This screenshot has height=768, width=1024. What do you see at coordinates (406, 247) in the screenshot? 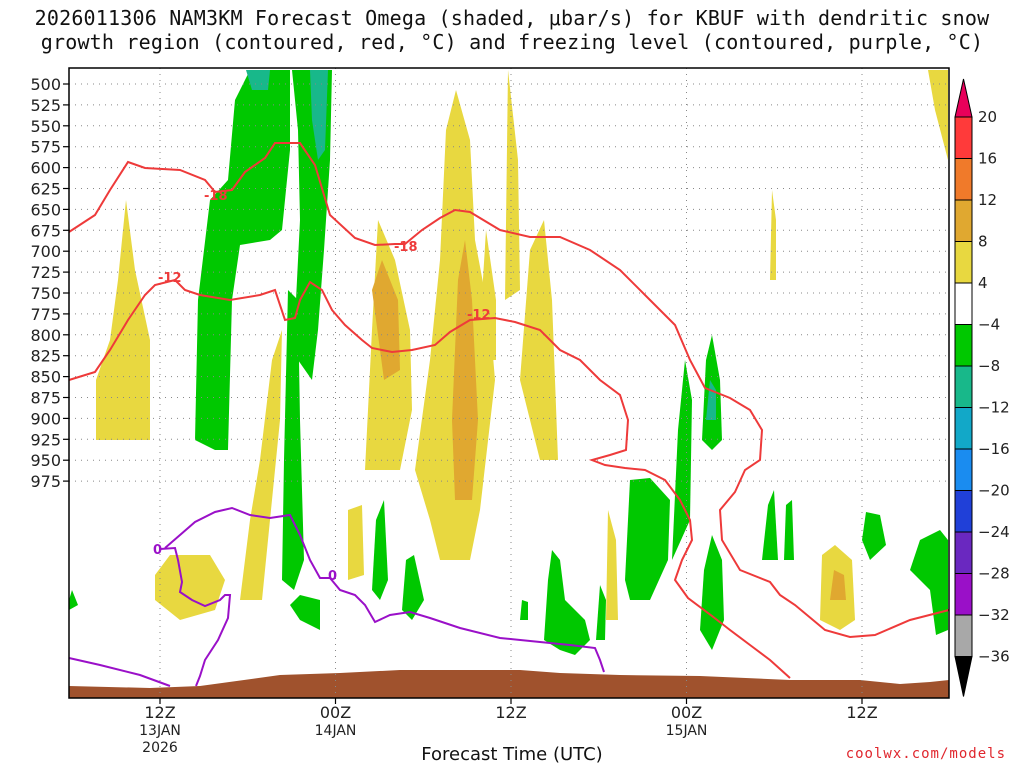
I see `dgz-label-2: -18` at bounding box center [406, 247].